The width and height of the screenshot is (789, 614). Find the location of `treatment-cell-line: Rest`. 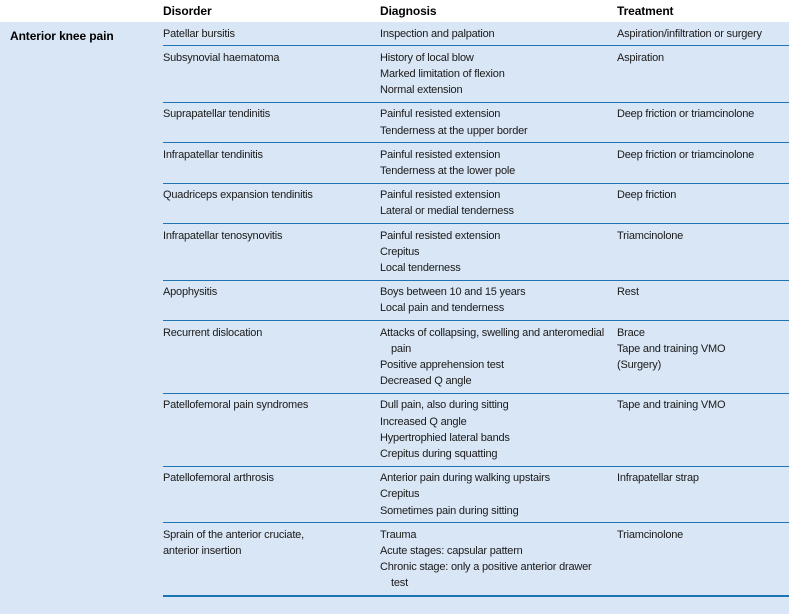

treatment-cell-line: Rest is located at coordinates (628, 292).